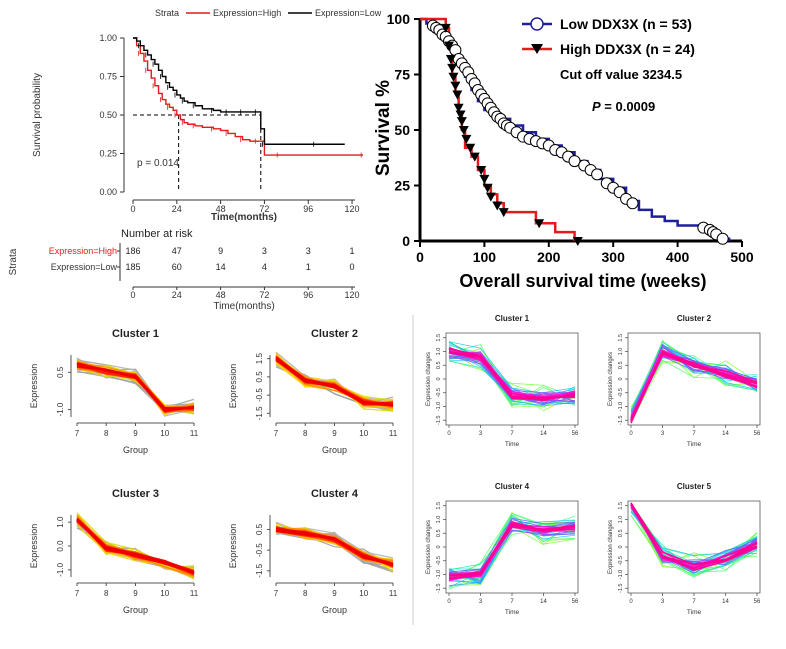 The height and width of the screenshot is (649, 786). I want to click on risk-table-xtick-label: 96, so click(308, 295).